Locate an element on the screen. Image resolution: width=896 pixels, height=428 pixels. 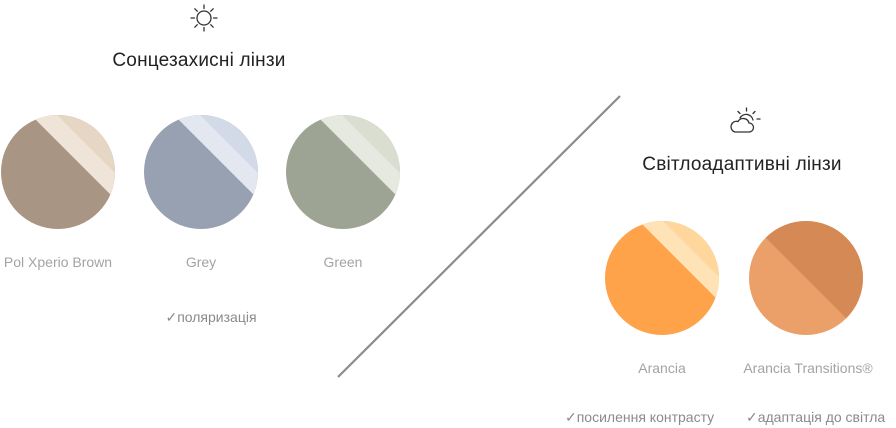
feature-light-adaptation-label: ✓адаптація до світла is located at coordinates (816, 417).